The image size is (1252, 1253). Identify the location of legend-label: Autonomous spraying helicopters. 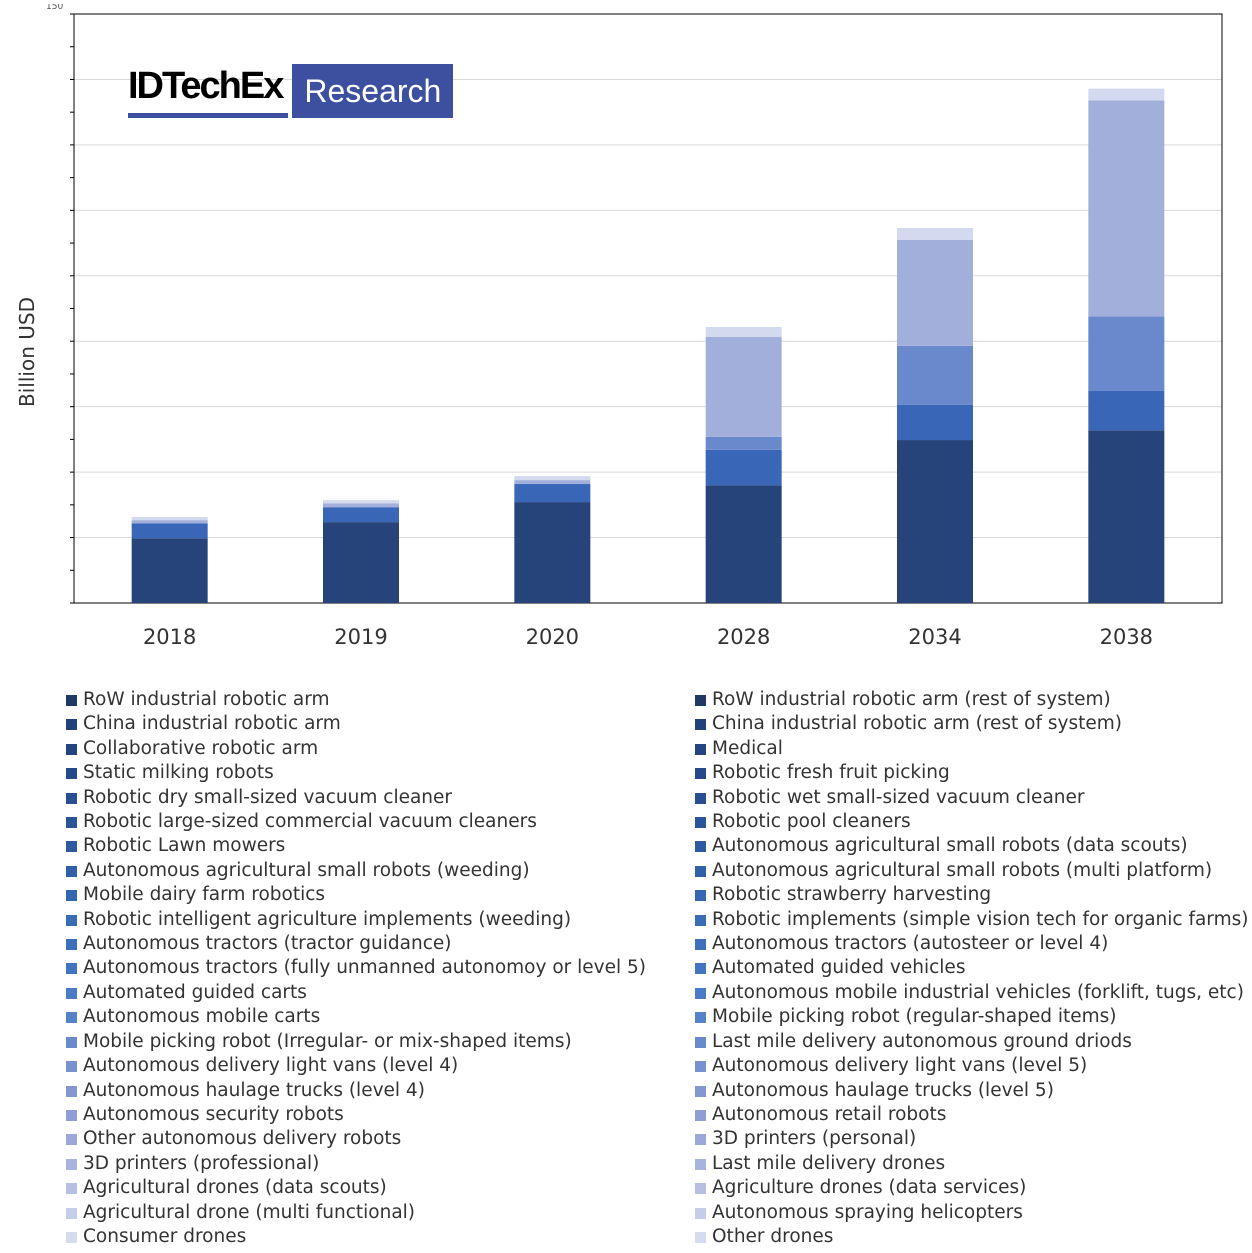
(867, 1212).